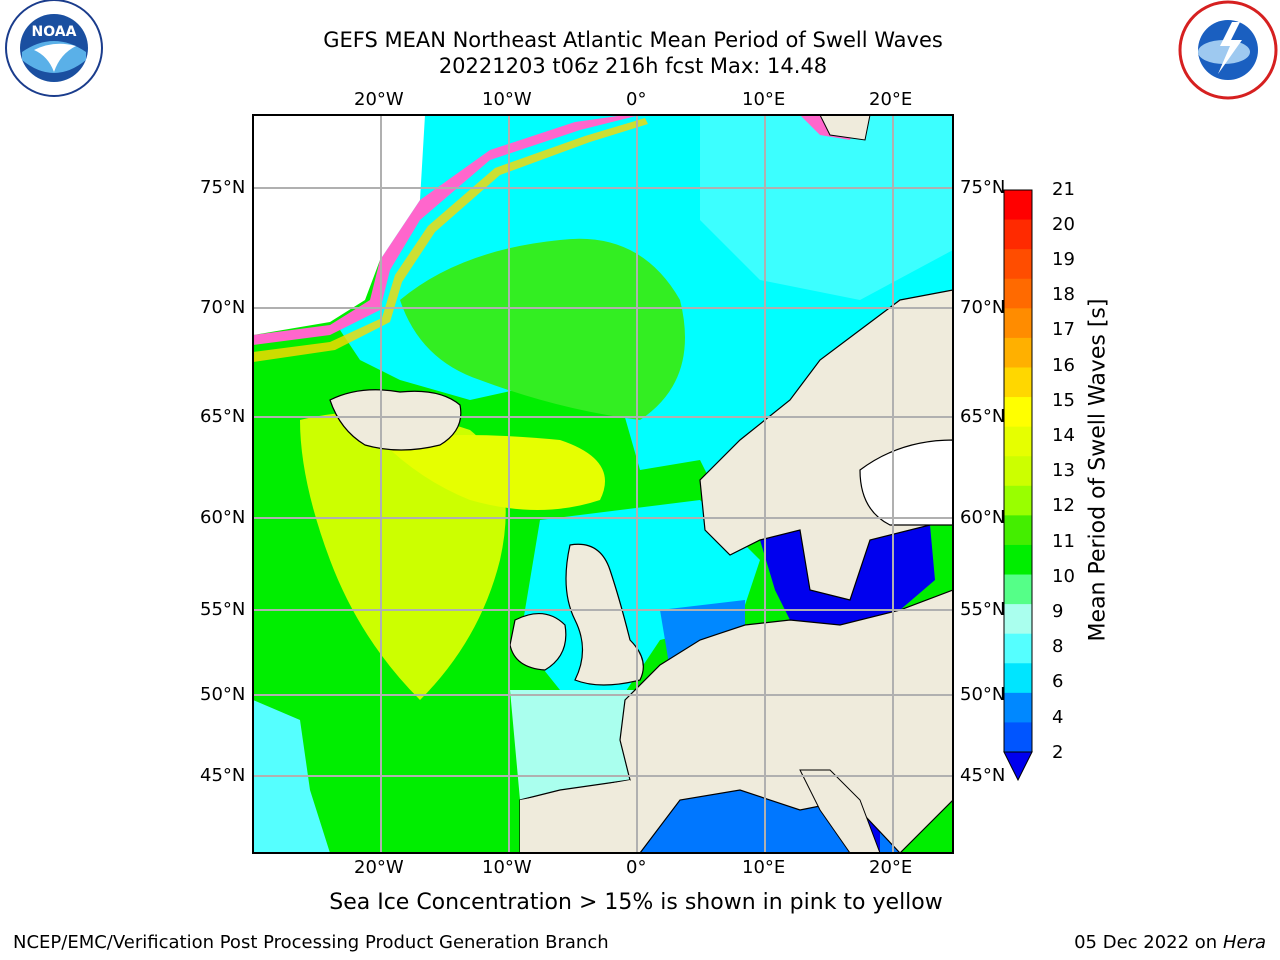 The height and width of the screenshot is (960, 1280). Describe the element at coordinates (542, 329) in the screenshot. I see `green-norwegian-sea` at that location.